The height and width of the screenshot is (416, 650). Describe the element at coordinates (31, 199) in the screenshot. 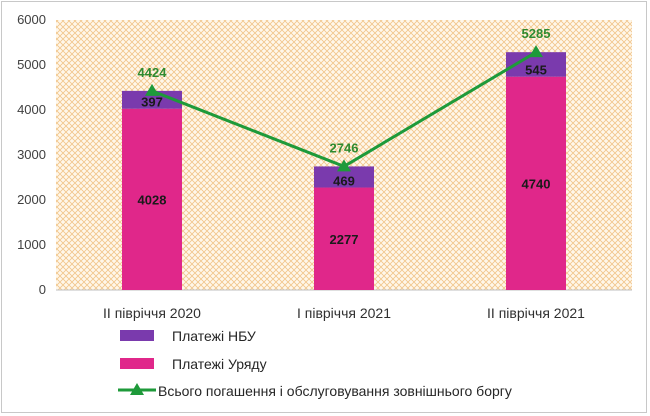

I see `y-tick-label: 2000` at that location.